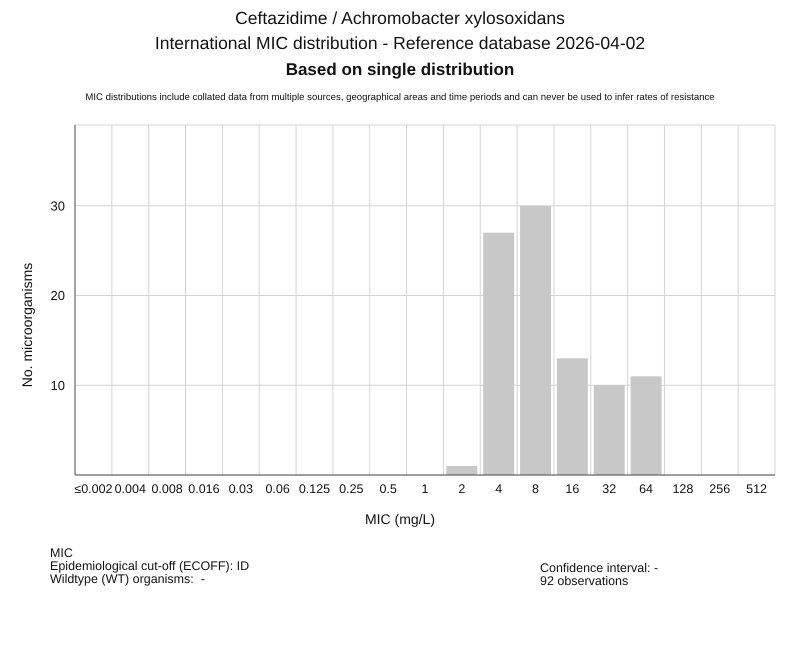 Image resolution: width=800 pixels, height=650 pixels. I want to click on text: Based on single distribution, so click(400, 69).